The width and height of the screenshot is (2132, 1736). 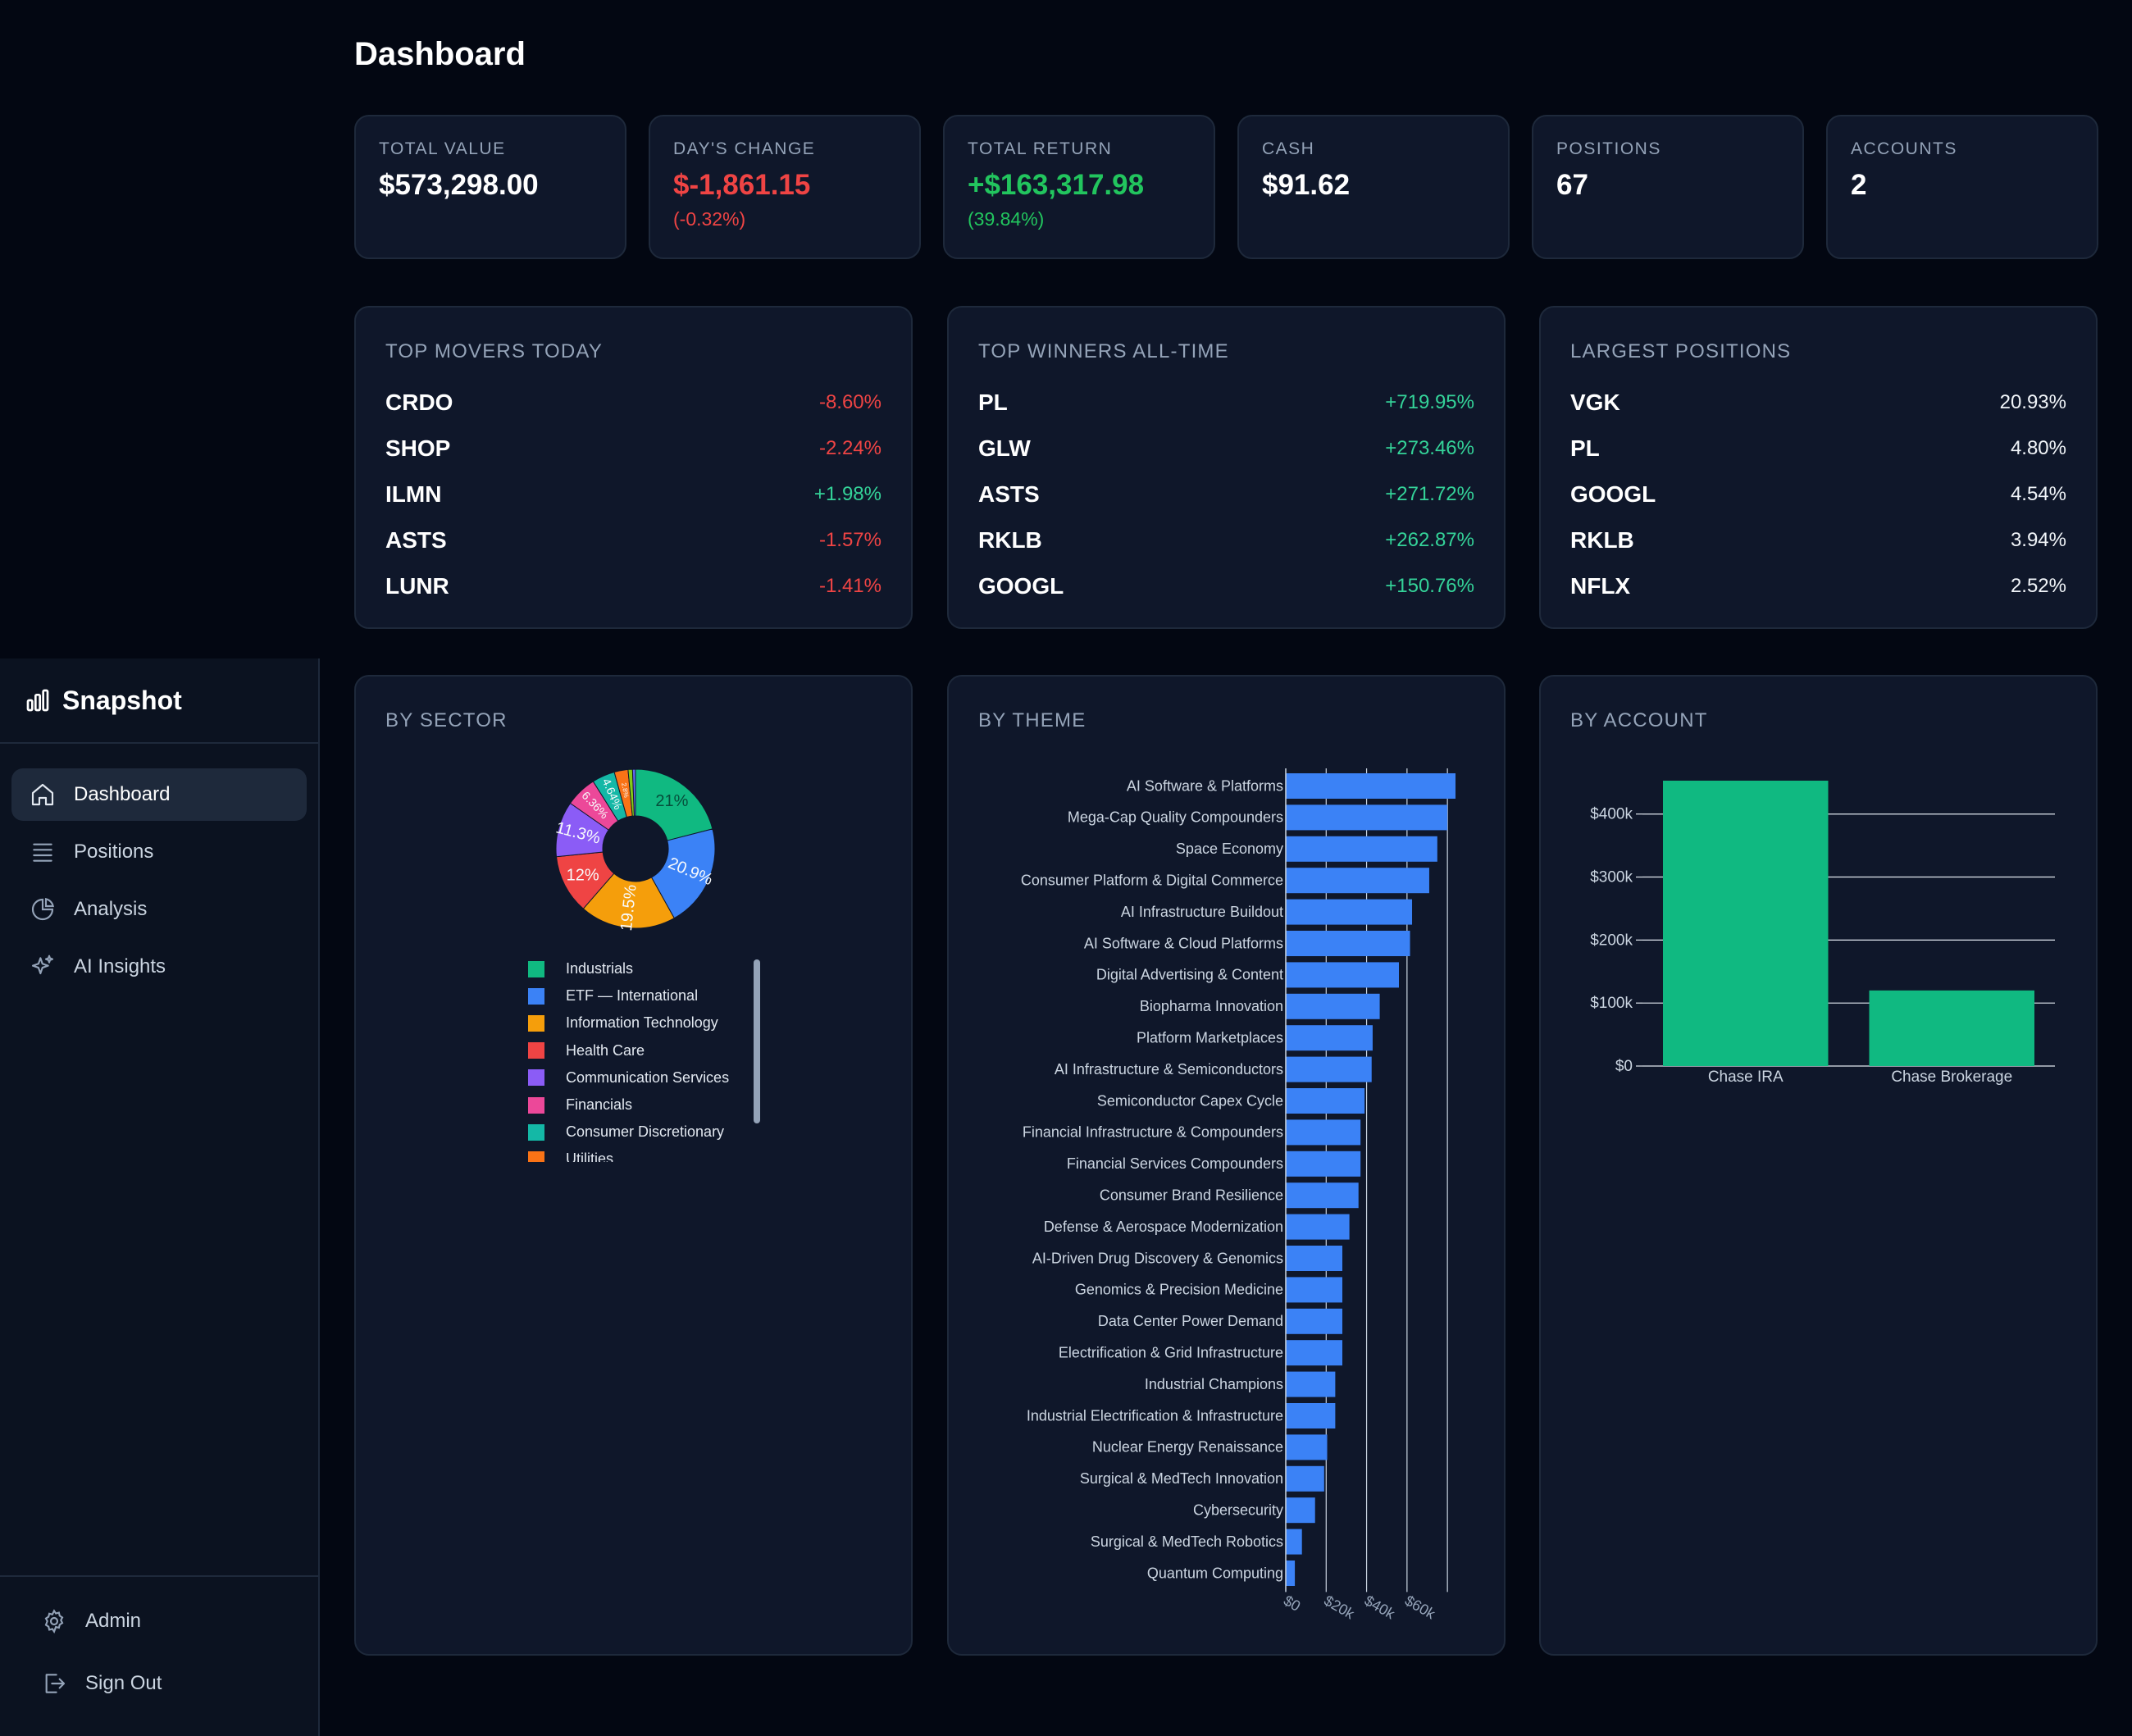 I want to click on list-item: NFLX 2.52%, so click(x=1818, y=586).